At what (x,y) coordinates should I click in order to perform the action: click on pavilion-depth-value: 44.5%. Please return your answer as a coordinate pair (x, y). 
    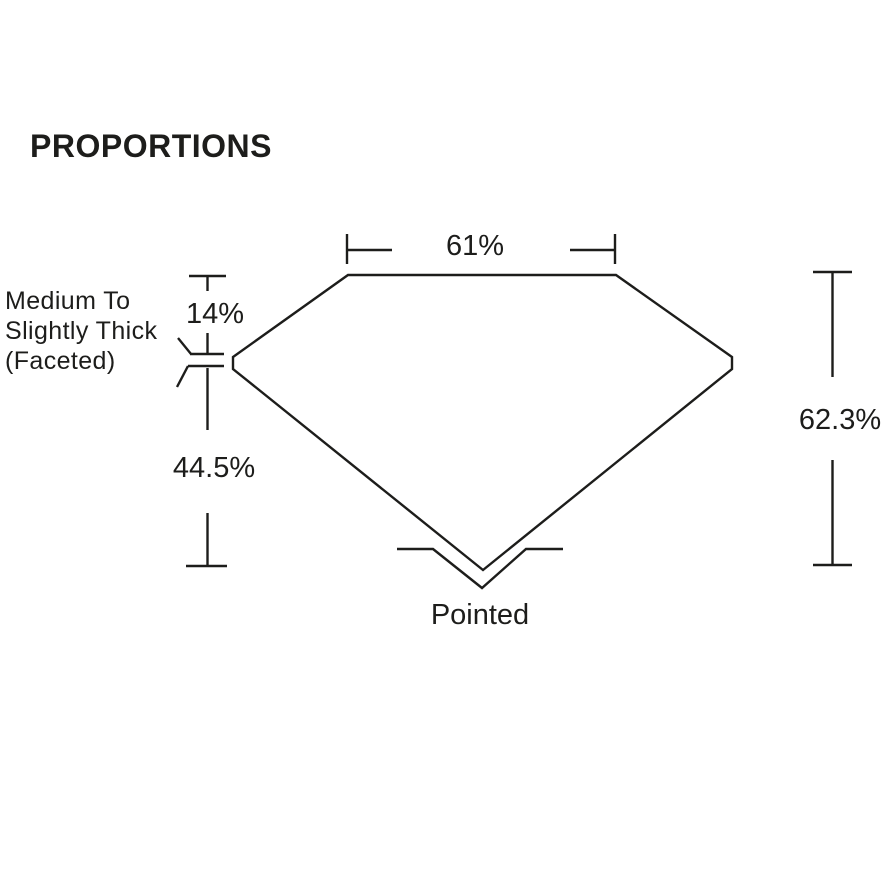
    Looking at the image, I should click on (214, 468).